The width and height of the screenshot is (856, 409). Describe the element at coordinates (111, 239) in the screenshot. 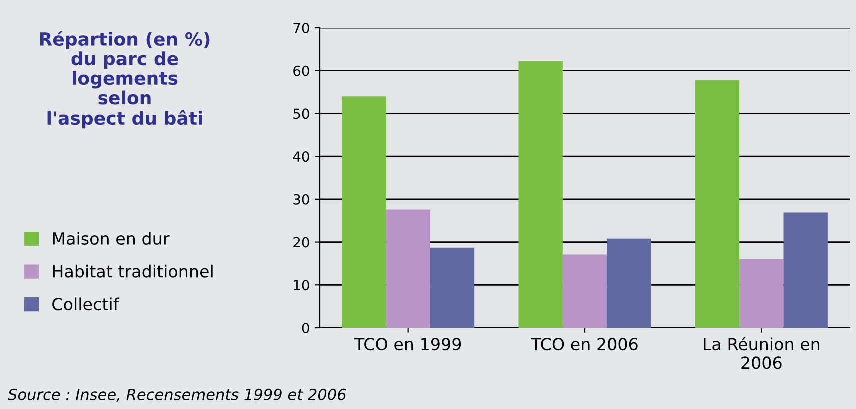

I see `legend-label: Maison en dur` at that location.